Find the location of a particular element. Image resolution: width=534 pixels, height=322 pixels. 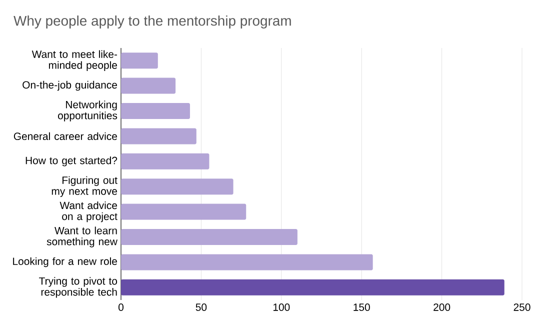

x-tick-label: 50 is located at coordinates (201, 307).